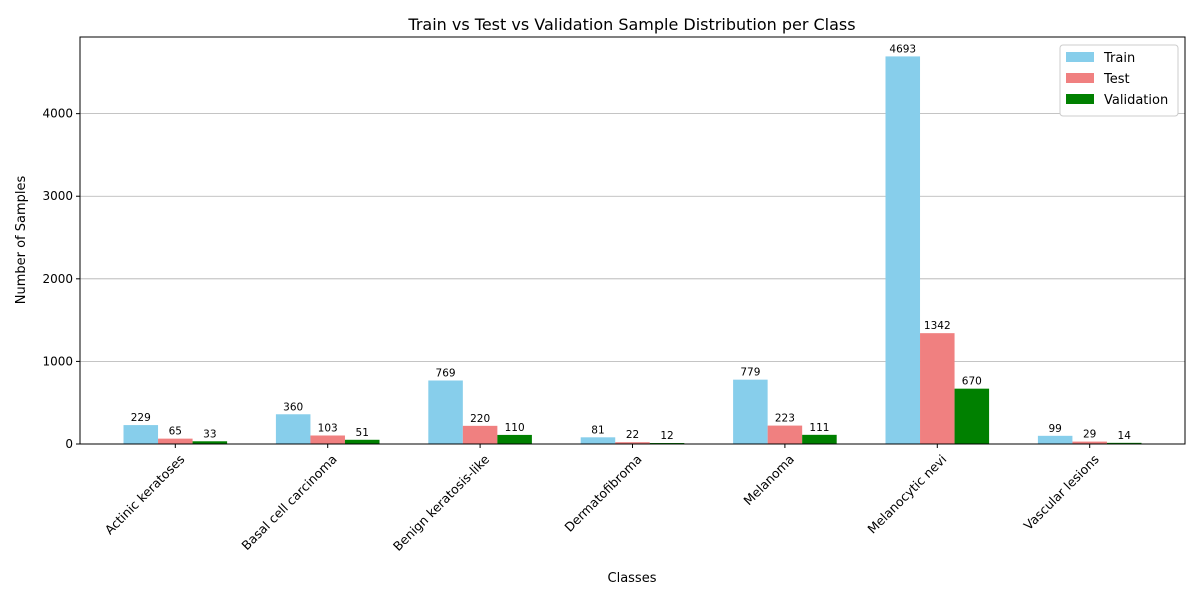 Image resolution: width=1200 pixels, height=604 pixels. I want to click on legend-swatch-train, so click(1080, 57).